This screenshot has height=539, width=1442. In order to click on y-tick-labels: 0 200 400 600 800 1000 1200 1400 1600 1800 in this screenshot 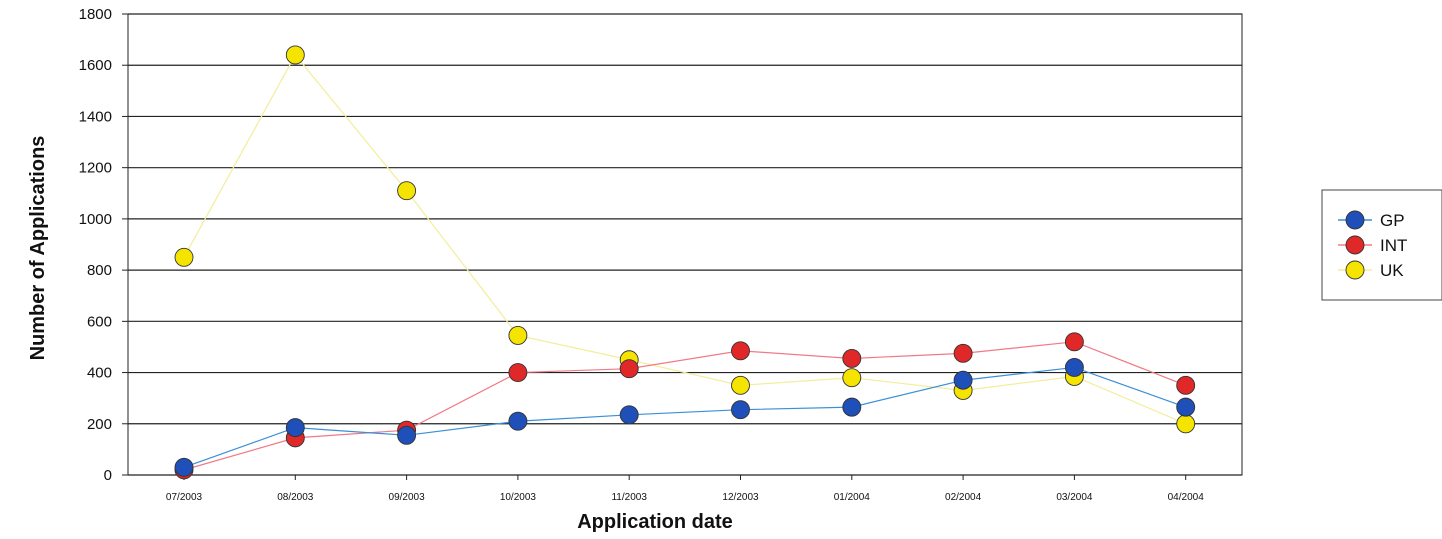, I will do `click(95, 245)`.